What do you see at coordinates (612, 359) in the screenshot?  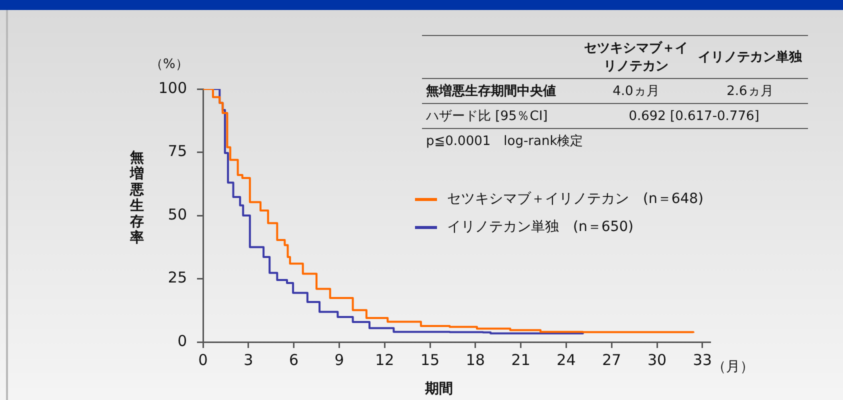 I see `x-tick-label: 27` at bounding box center [612, 359].